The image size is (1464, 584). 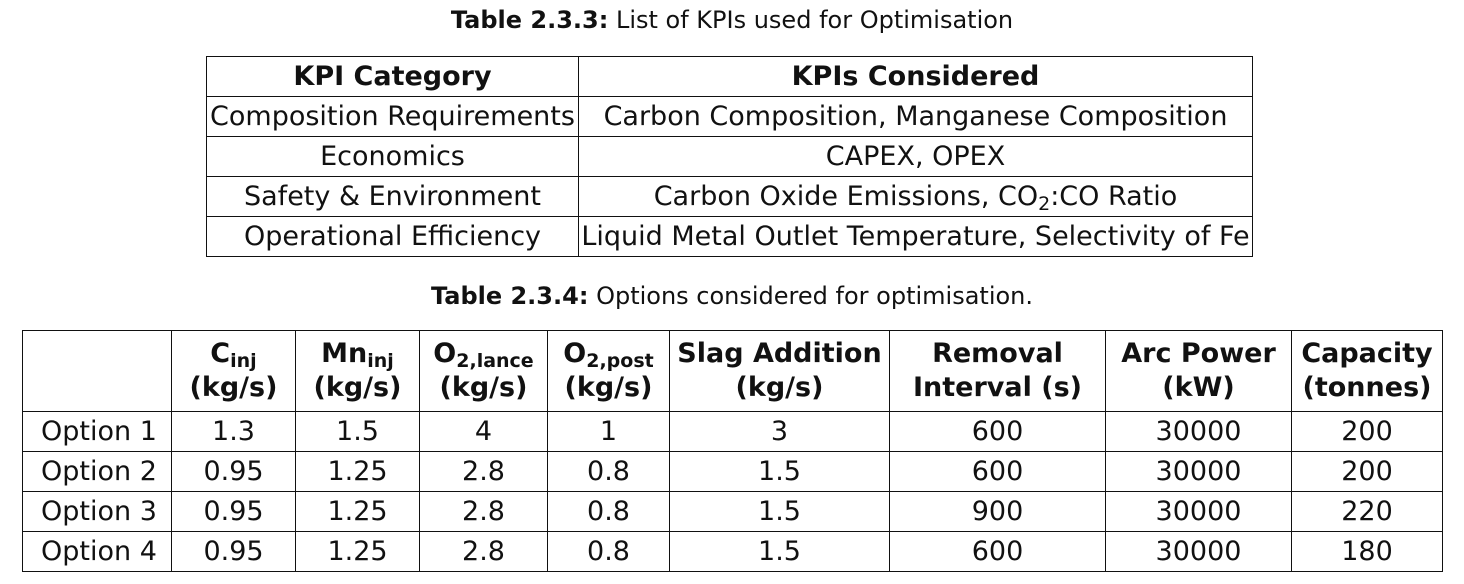 What do you see at coordinates (1114, 196) in the screenshot?
I see `kpi-text-part: :CO Ratio` at bounding box center [1114, 196].